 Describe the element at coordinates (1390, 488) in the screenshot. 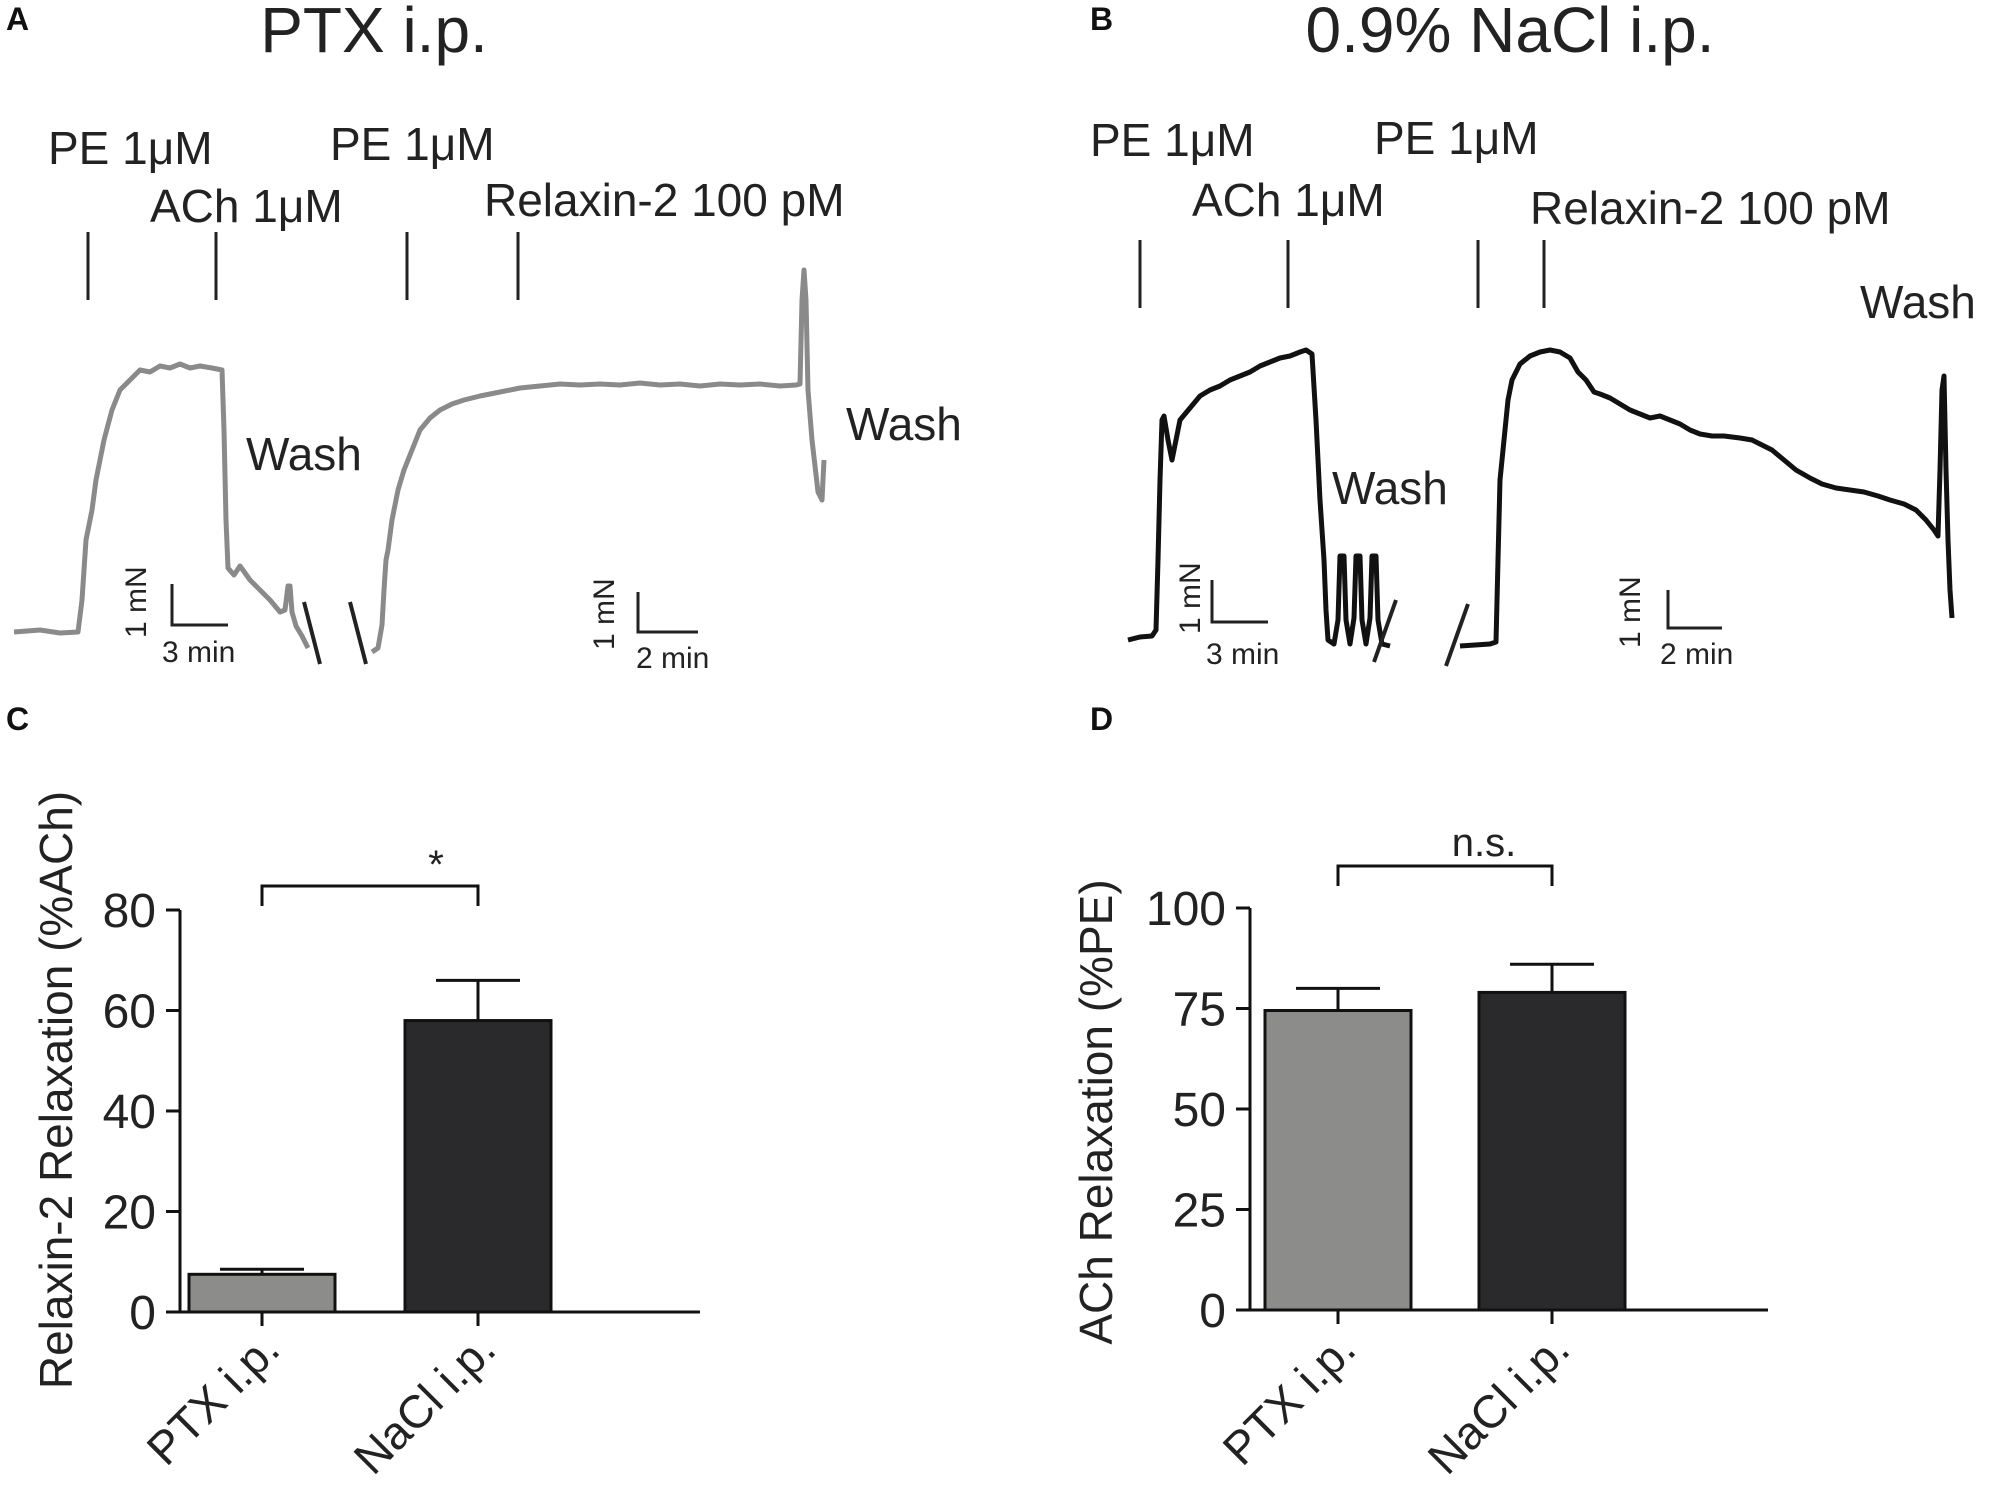

I see `b-wash-label-1: Wash` at that location.